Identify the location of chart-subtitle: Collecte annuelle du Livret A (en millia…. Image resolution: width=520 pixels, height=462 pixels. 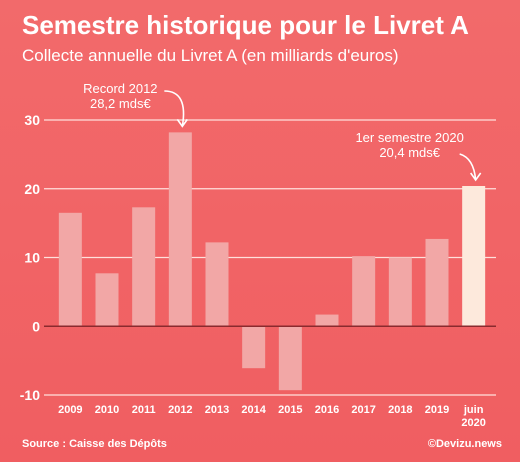
(210, 55).